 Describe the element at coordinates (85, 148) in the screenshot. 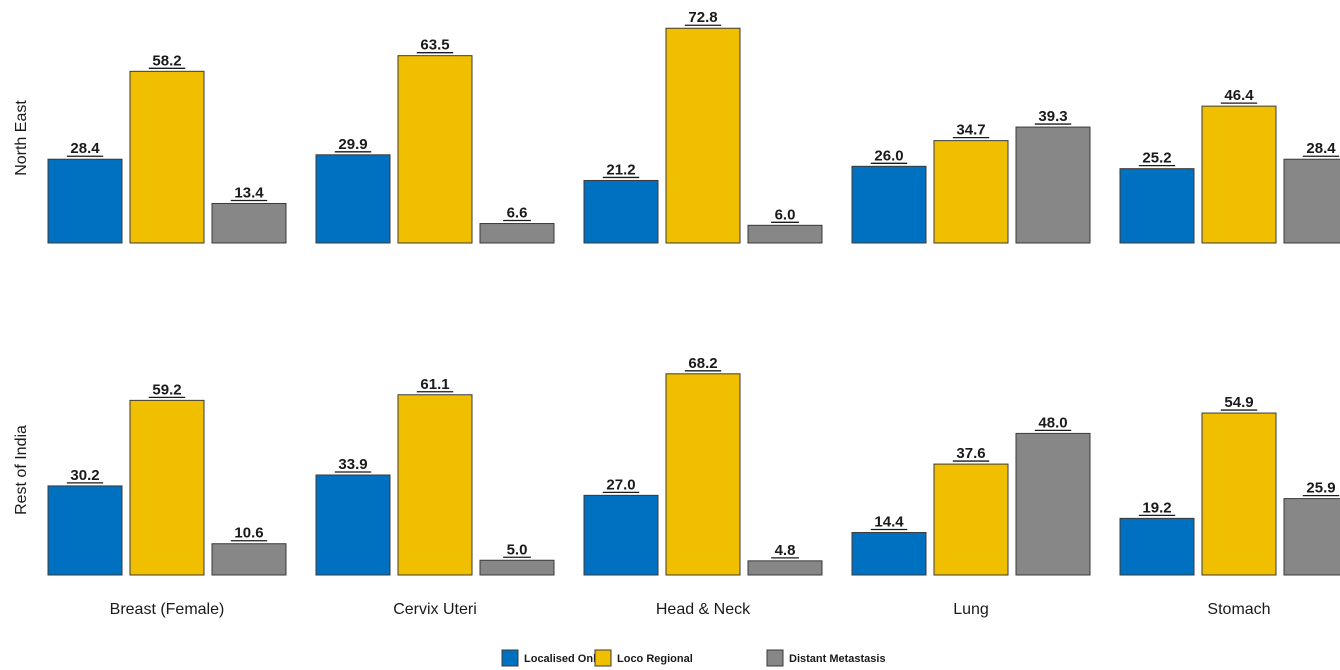

I see `value-label-north-east-breast-female-localised-only: 28.4` at that location.